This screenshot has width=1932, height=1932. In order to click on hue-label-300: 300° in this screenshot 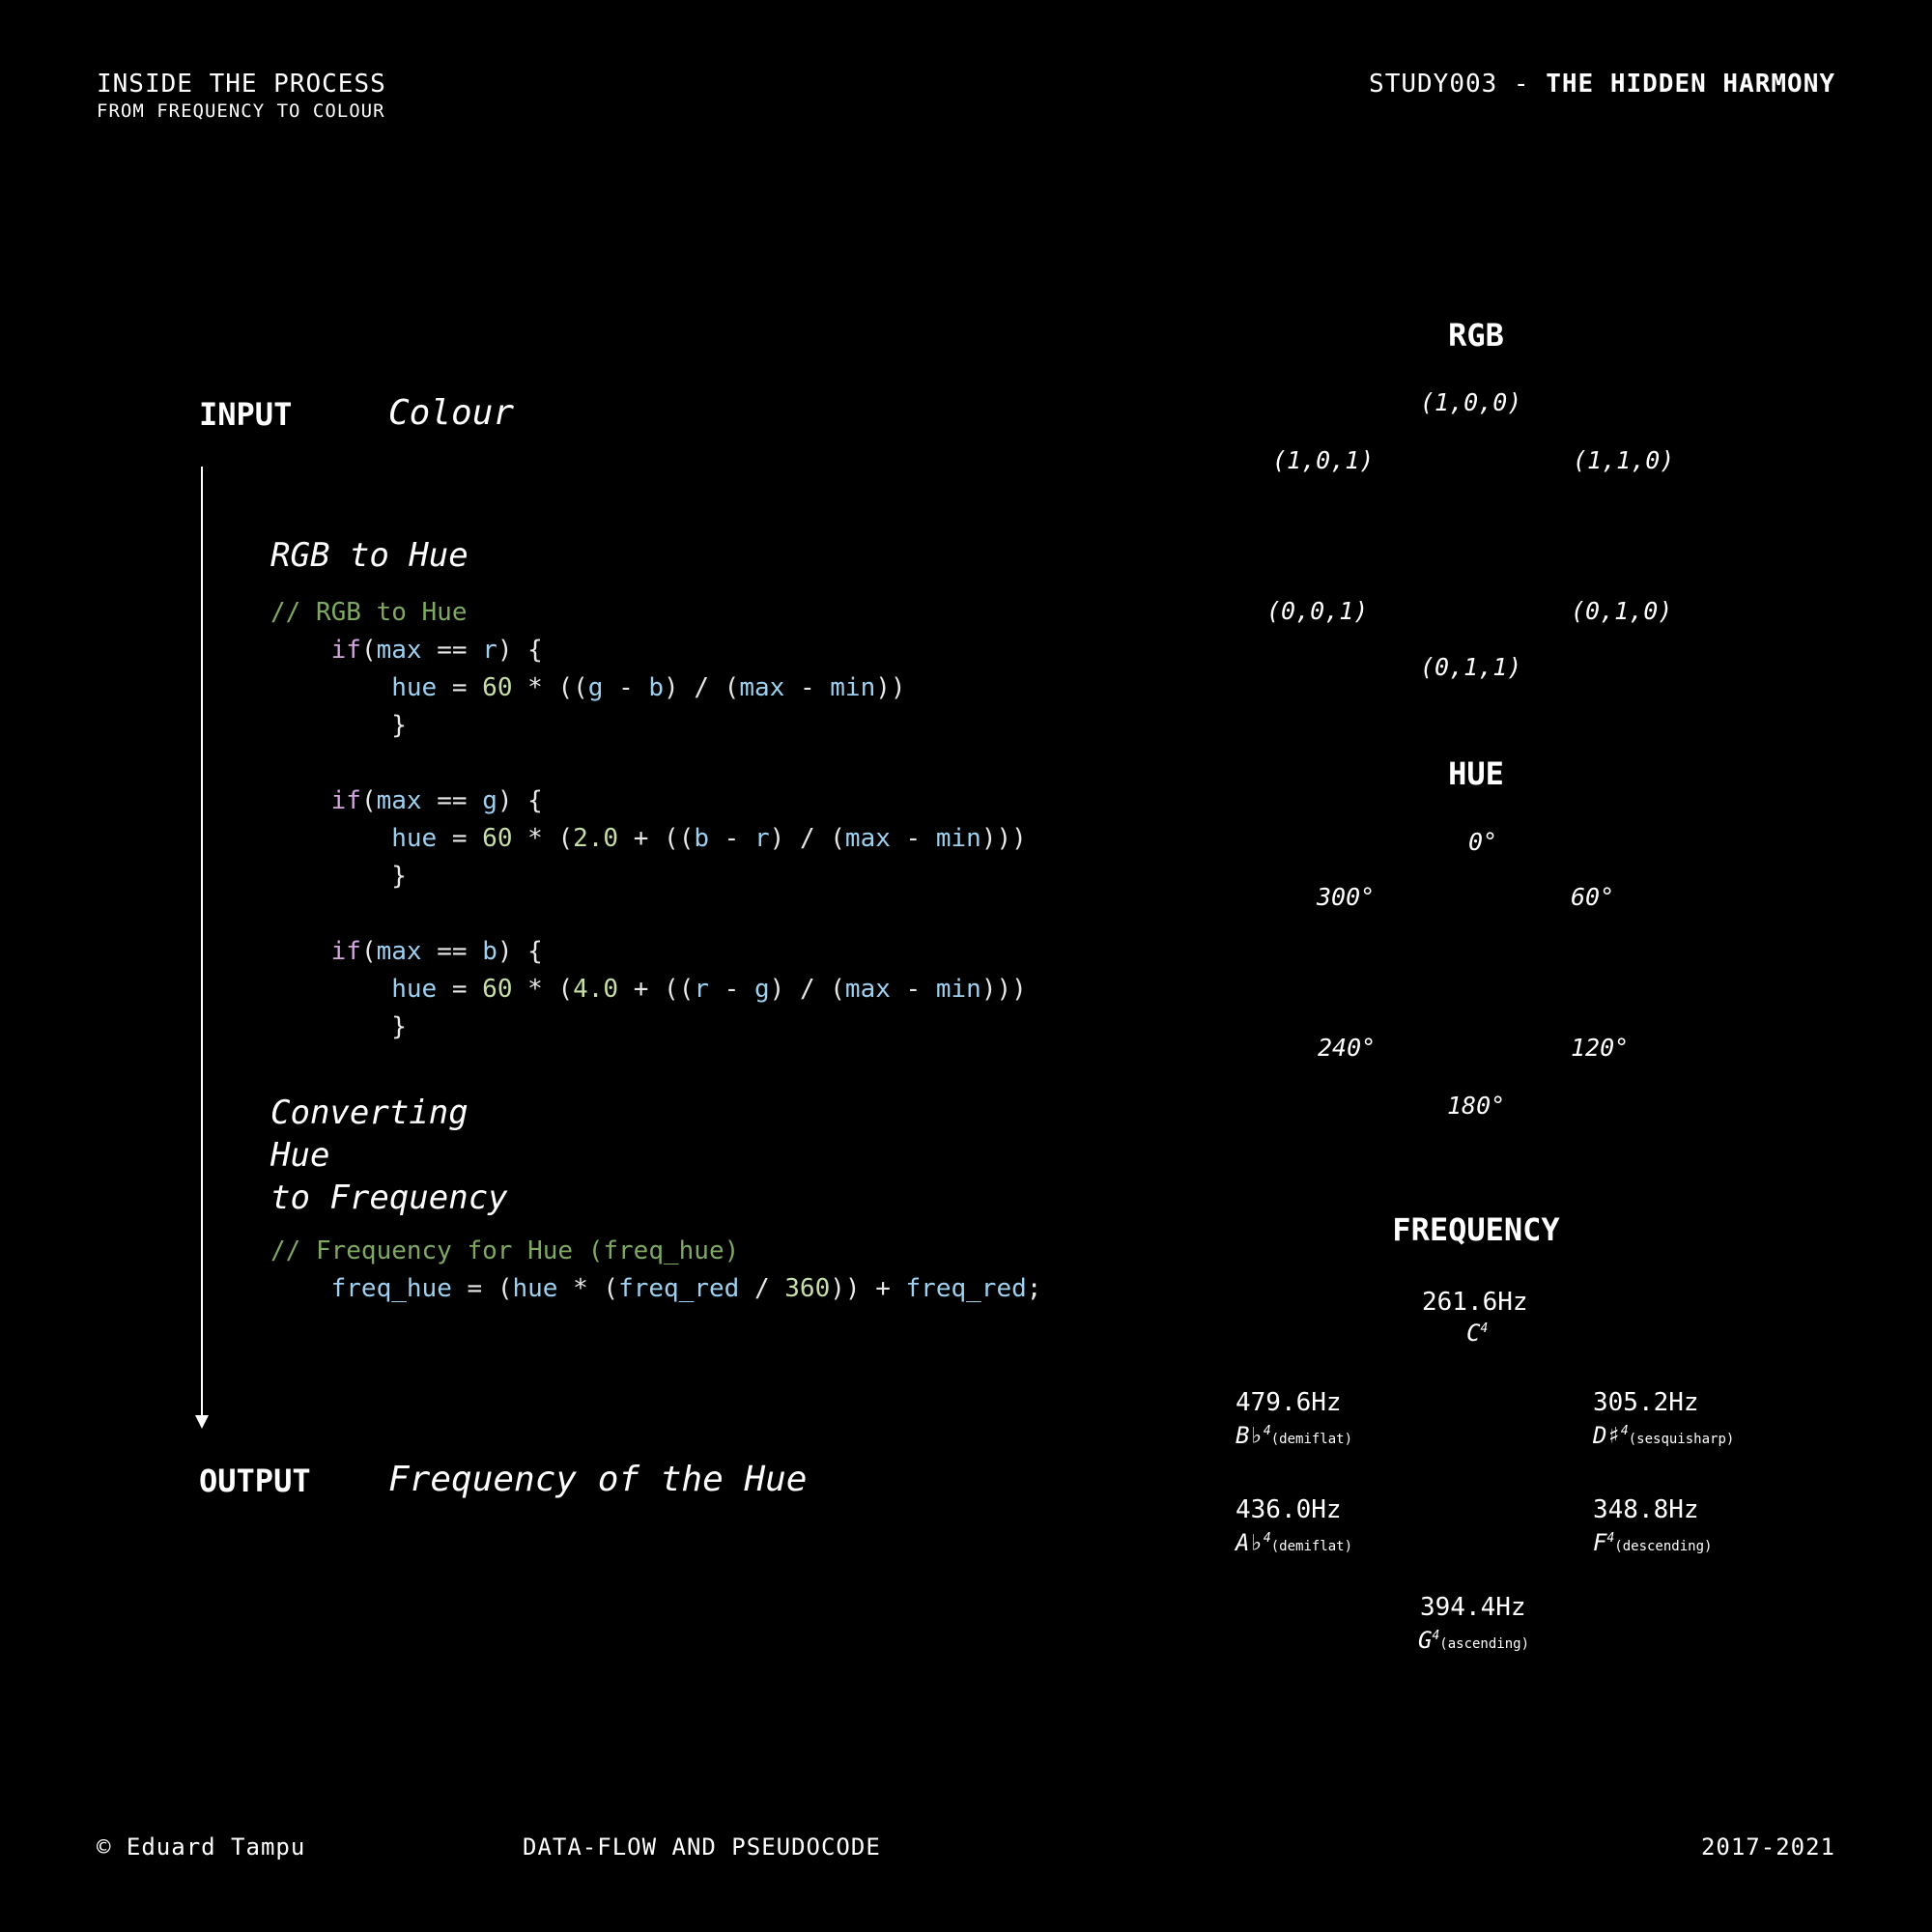, I will do `click(1346, 897)`.